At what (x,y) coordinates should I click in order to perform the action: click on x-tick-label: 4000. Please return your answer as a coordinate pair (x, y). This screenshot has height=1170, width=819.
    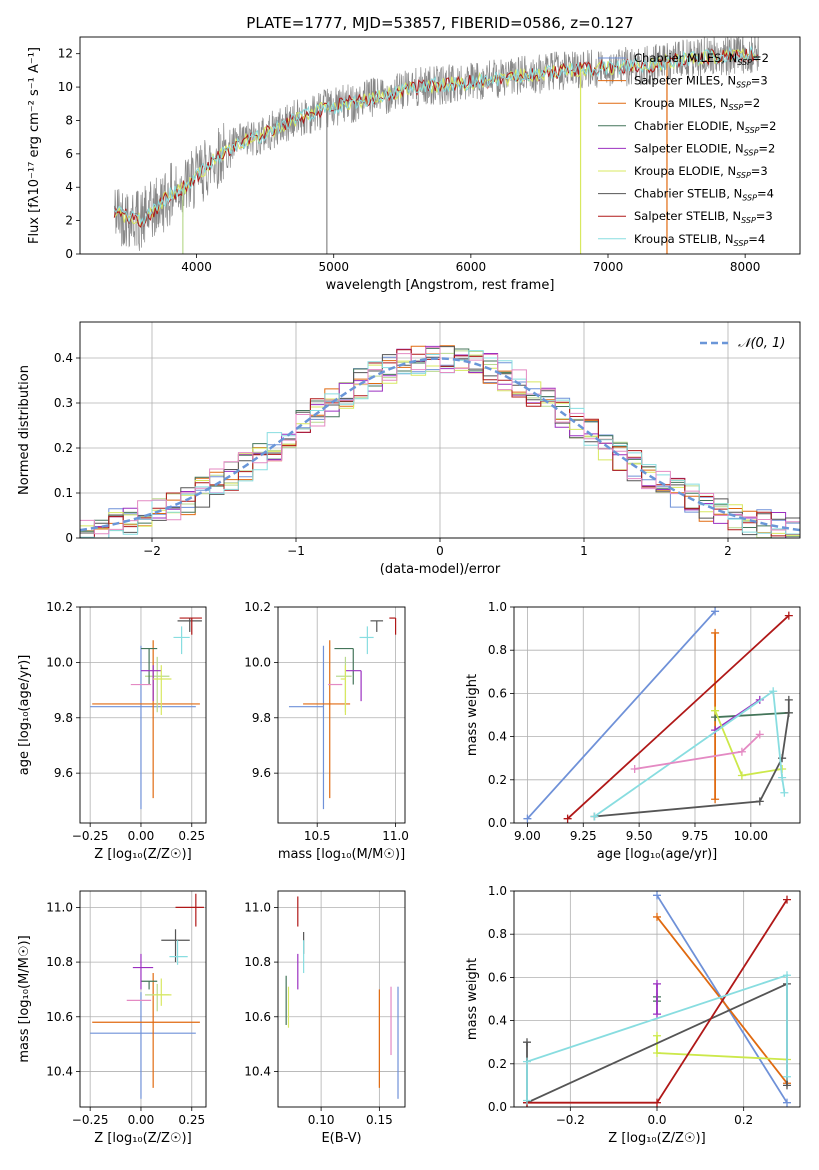
    Looking at the image, I should click on (196, 267).